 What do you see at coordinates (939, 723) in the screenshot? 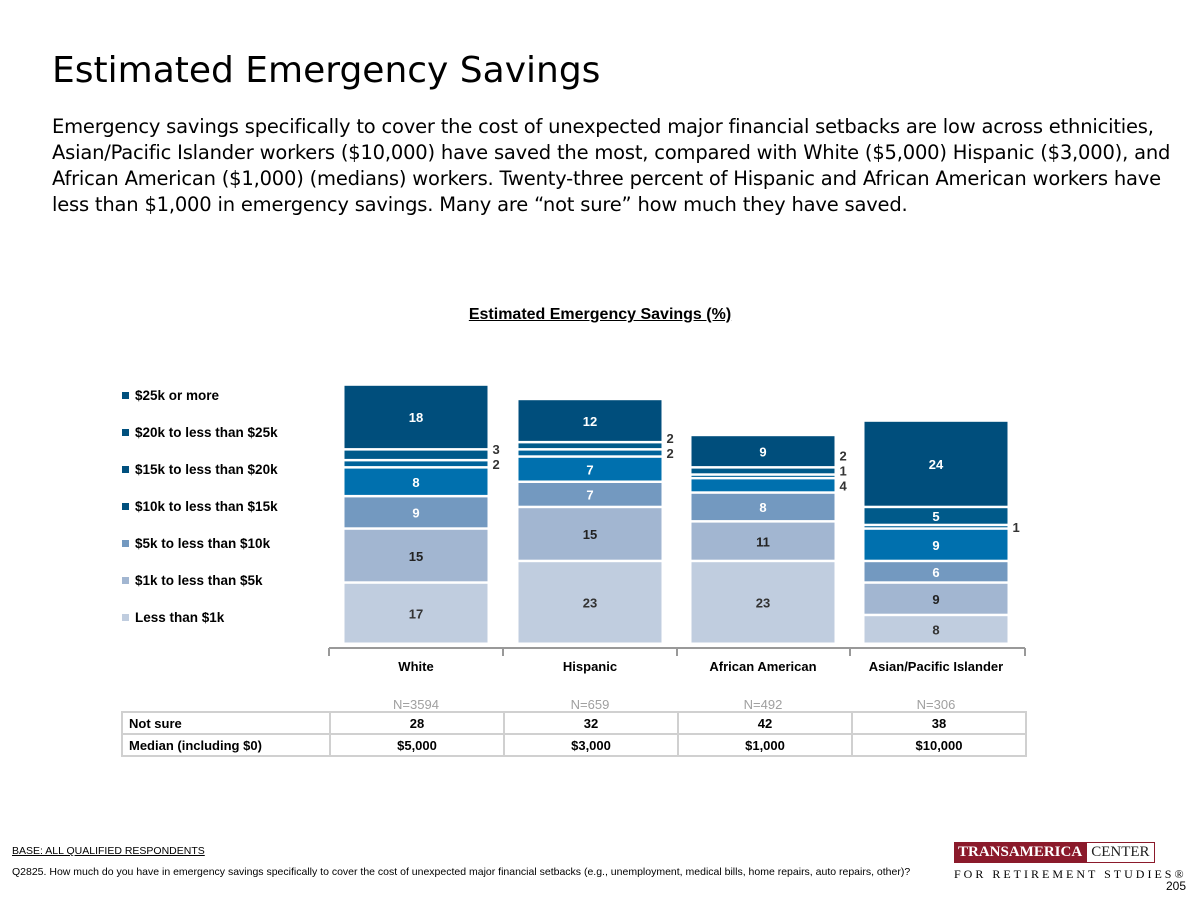
I see `cell: 38` at bounding box center [939, 723].